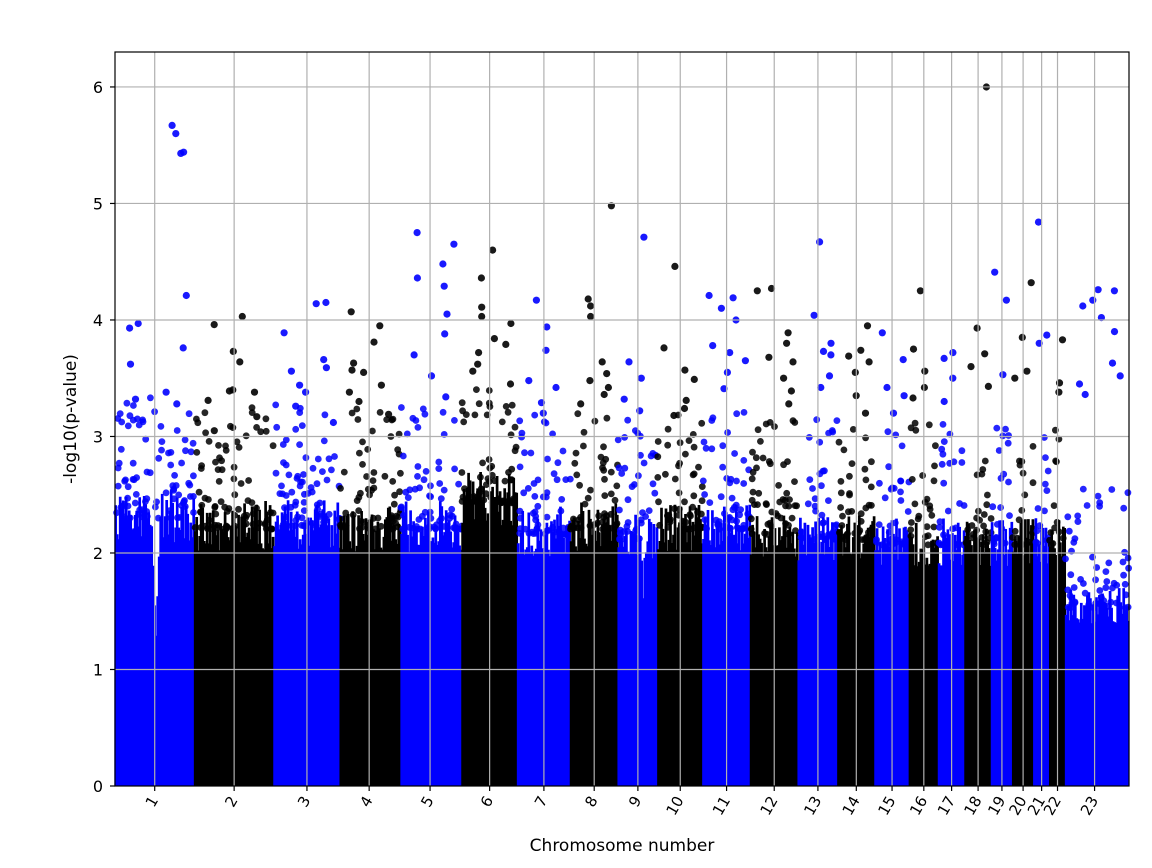 The height and width of the screenshot is (868, 1152). What do you see at coordinates (769, 806) in the screenshot?
I see `x-tick-label: 12` at bounding box center [769, 806].